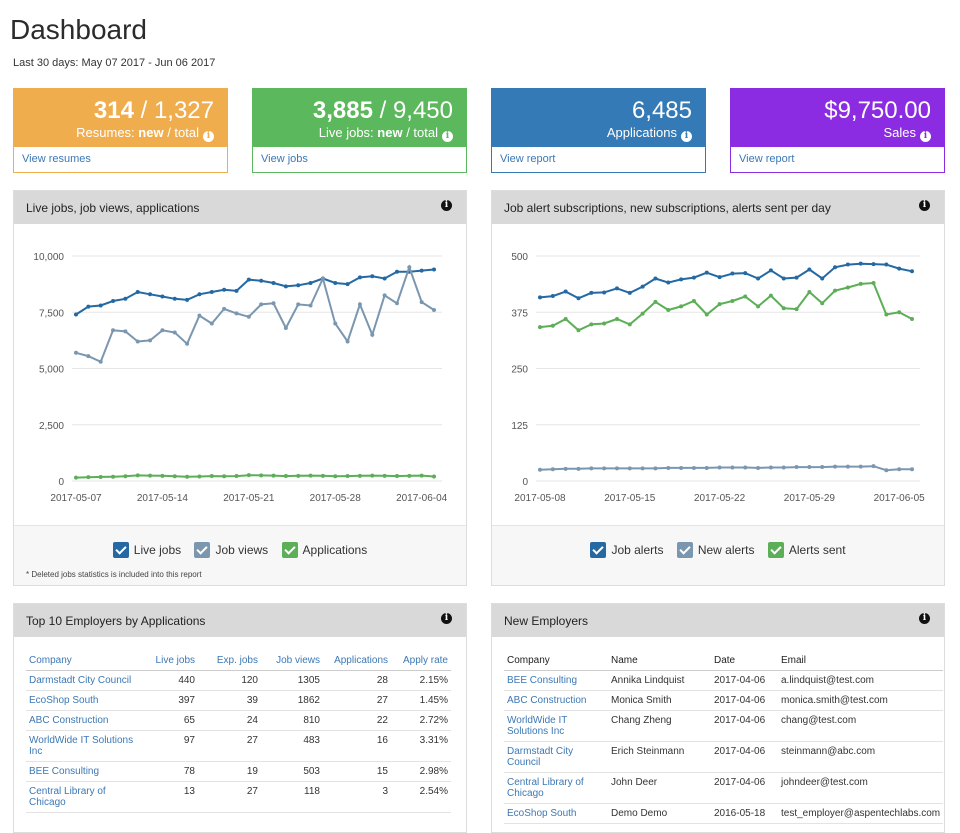 This screenshot has height=833, width=960. I want to click on legend-item-job-alerts: Job alerts, so click(626, 550).